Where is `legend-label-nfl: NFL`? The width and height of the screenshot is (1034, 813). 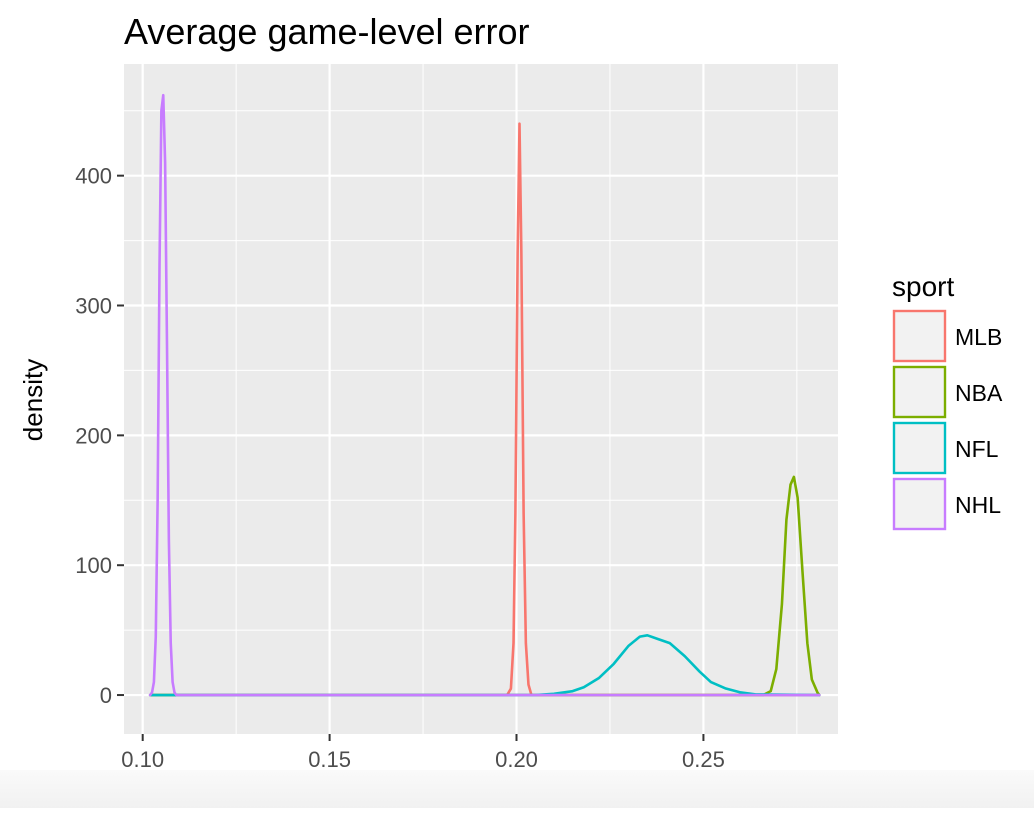
legend-label-nfl: NFL is located at coordinates (977, 449).